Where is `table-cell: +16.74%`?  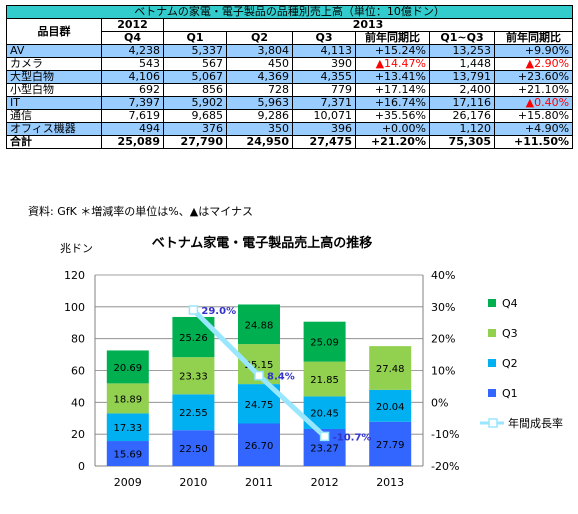
table-cell: +16.74% is located at coordinates (392, 103).